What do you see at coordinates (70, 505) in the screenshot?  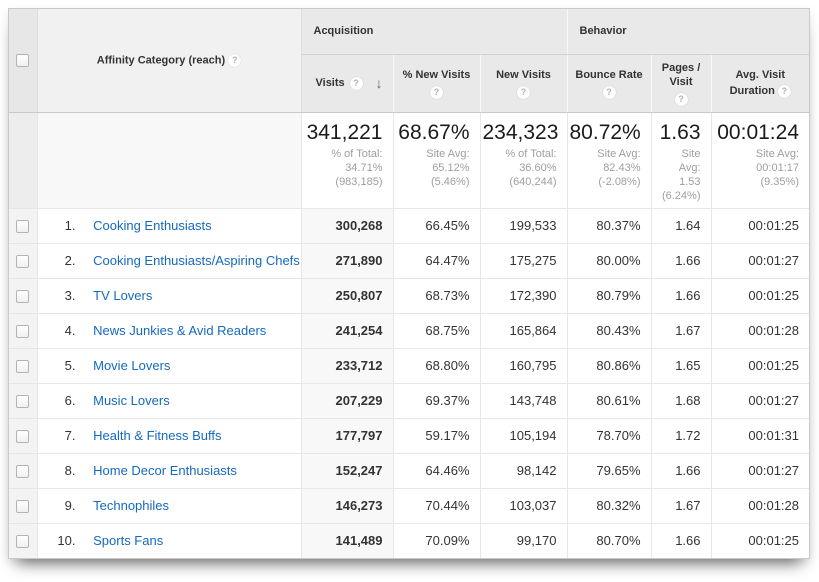 I see `row-index: 9.` at bounding box center [70, 505].